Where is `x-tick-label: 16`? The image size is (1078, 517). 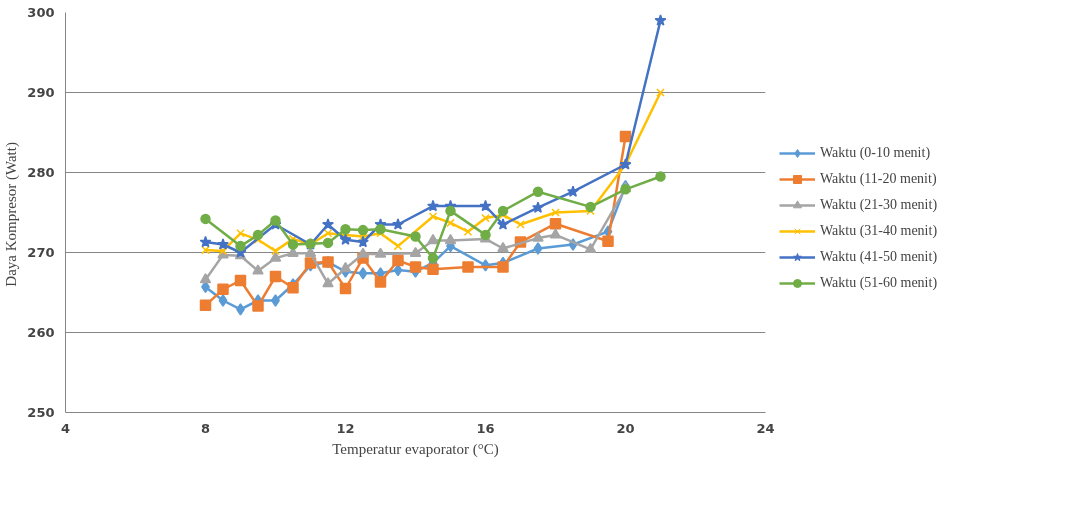 x-tick-label: 16 is located at coordinates (485, 428).